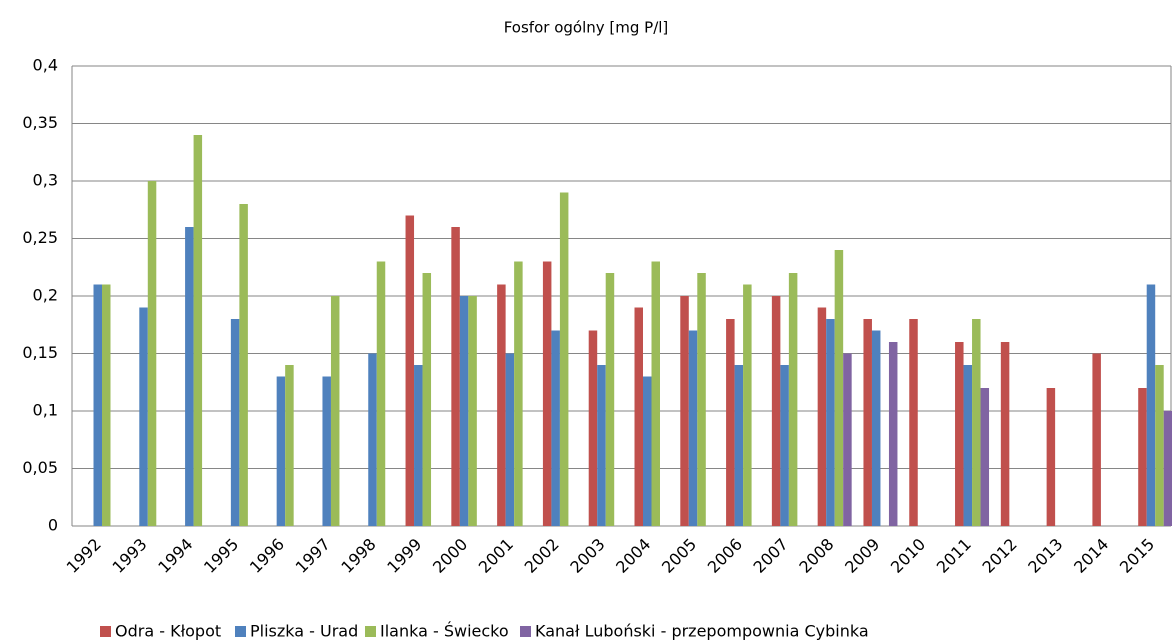 Image resolution: width=1172 pixels, height=644 pixels. What do you see at coordinates (450, 556) in the screenshot?
I see `x-tick-label: 2000` at bounding box center [450, 556].